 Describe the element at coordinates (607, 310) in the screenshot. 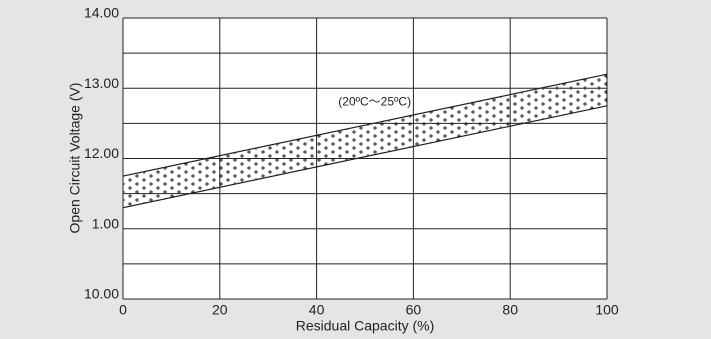

I see `x-tick-label: 100` at that location.